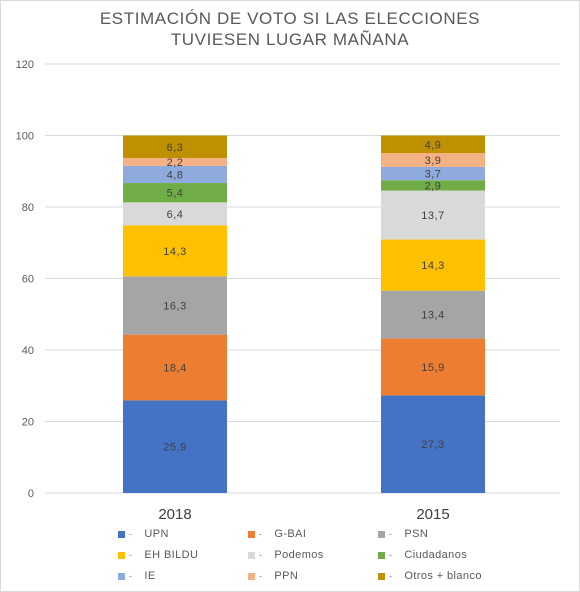  I want to click on bar-segment-2018-ie, so click(175, 174).